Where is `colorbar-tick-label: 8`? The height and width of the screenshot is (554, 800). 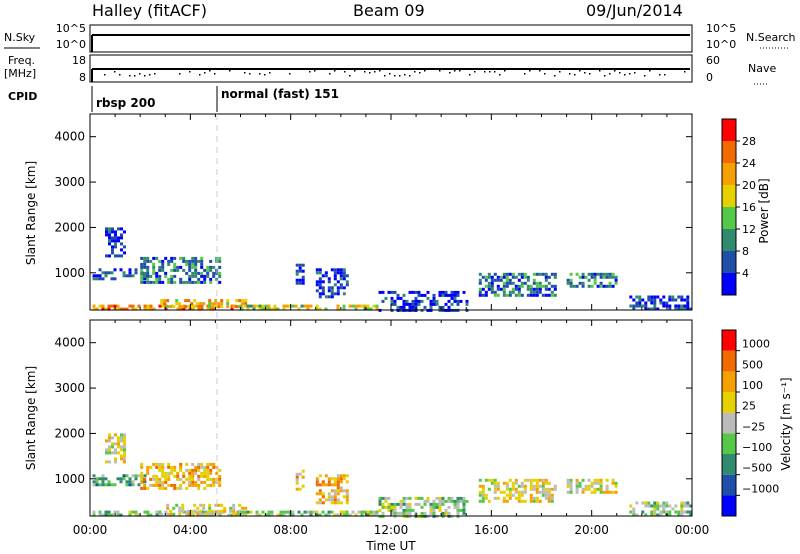
colorbar-tick-label: 8 is located at coordinates (745, 251).